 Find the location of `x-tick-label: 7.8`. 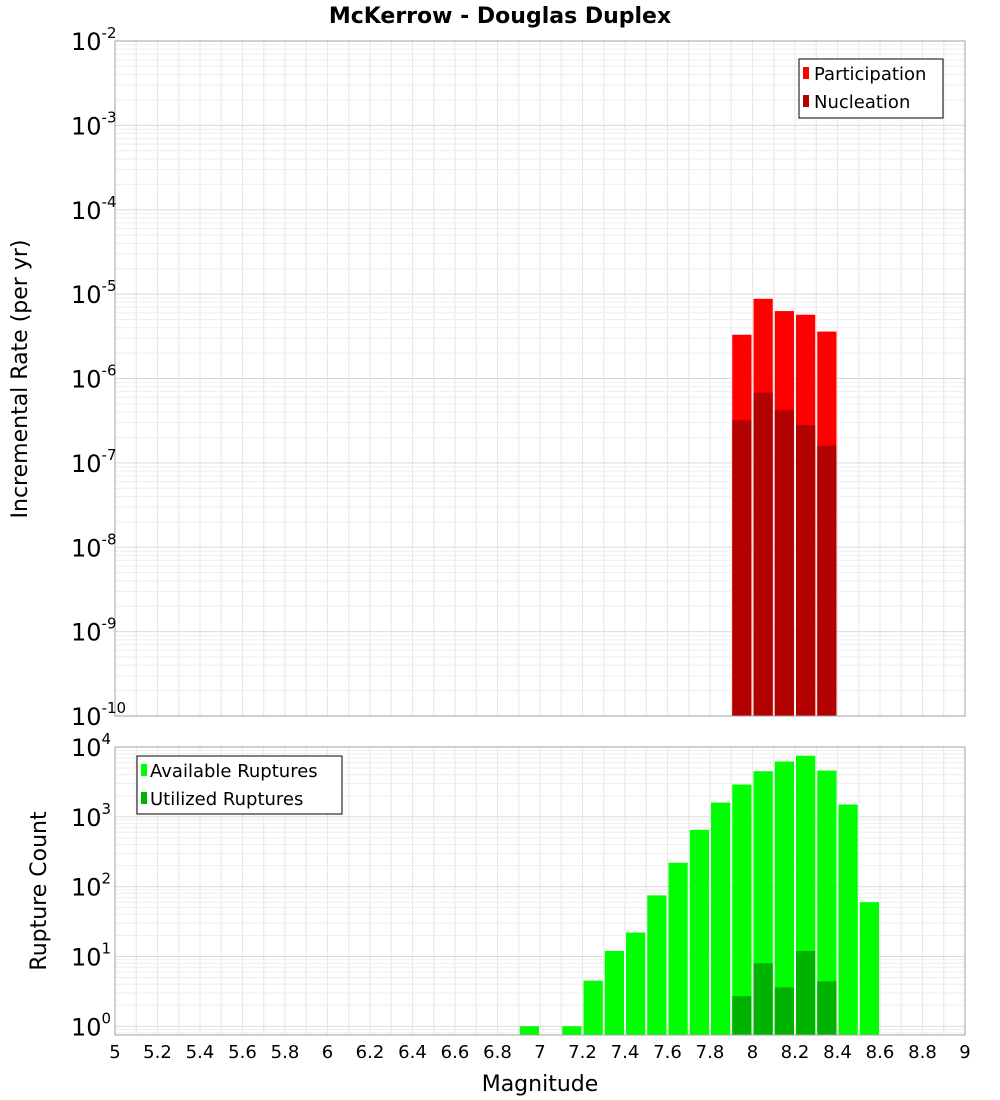

x-tick-label: 7.8 is located at coordinates (710, 1052).